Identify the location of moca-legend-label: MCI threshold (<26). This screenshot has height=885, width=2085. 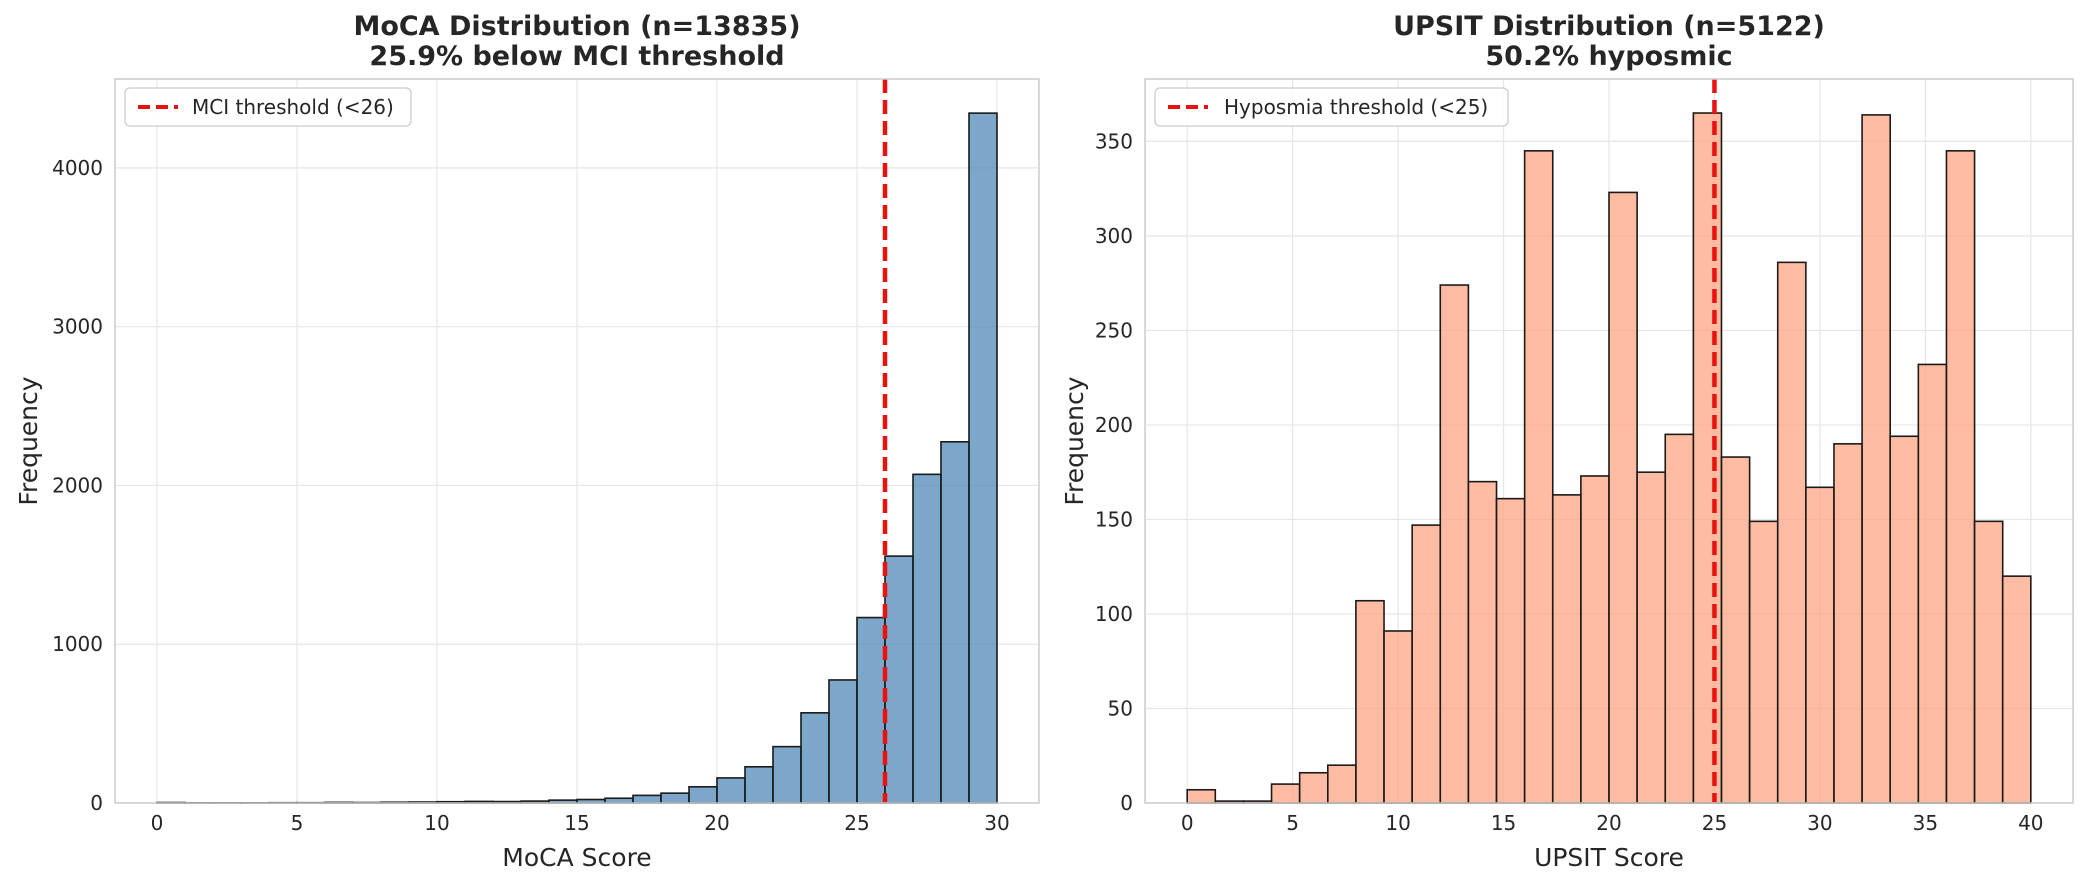
(293, 107).